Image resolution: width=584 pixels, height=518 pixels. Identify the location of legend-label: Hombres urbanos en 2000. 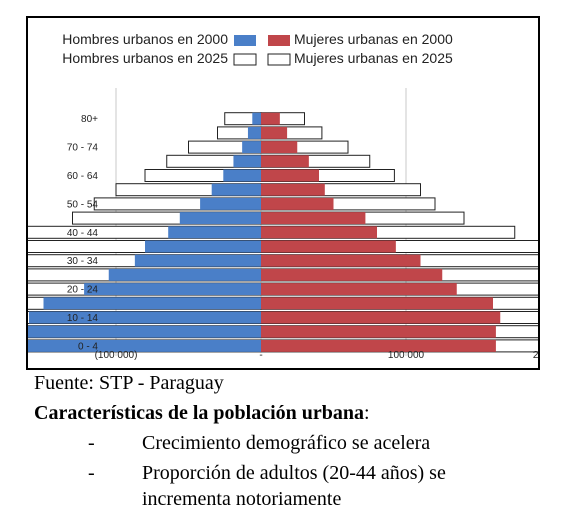
(145, 39).